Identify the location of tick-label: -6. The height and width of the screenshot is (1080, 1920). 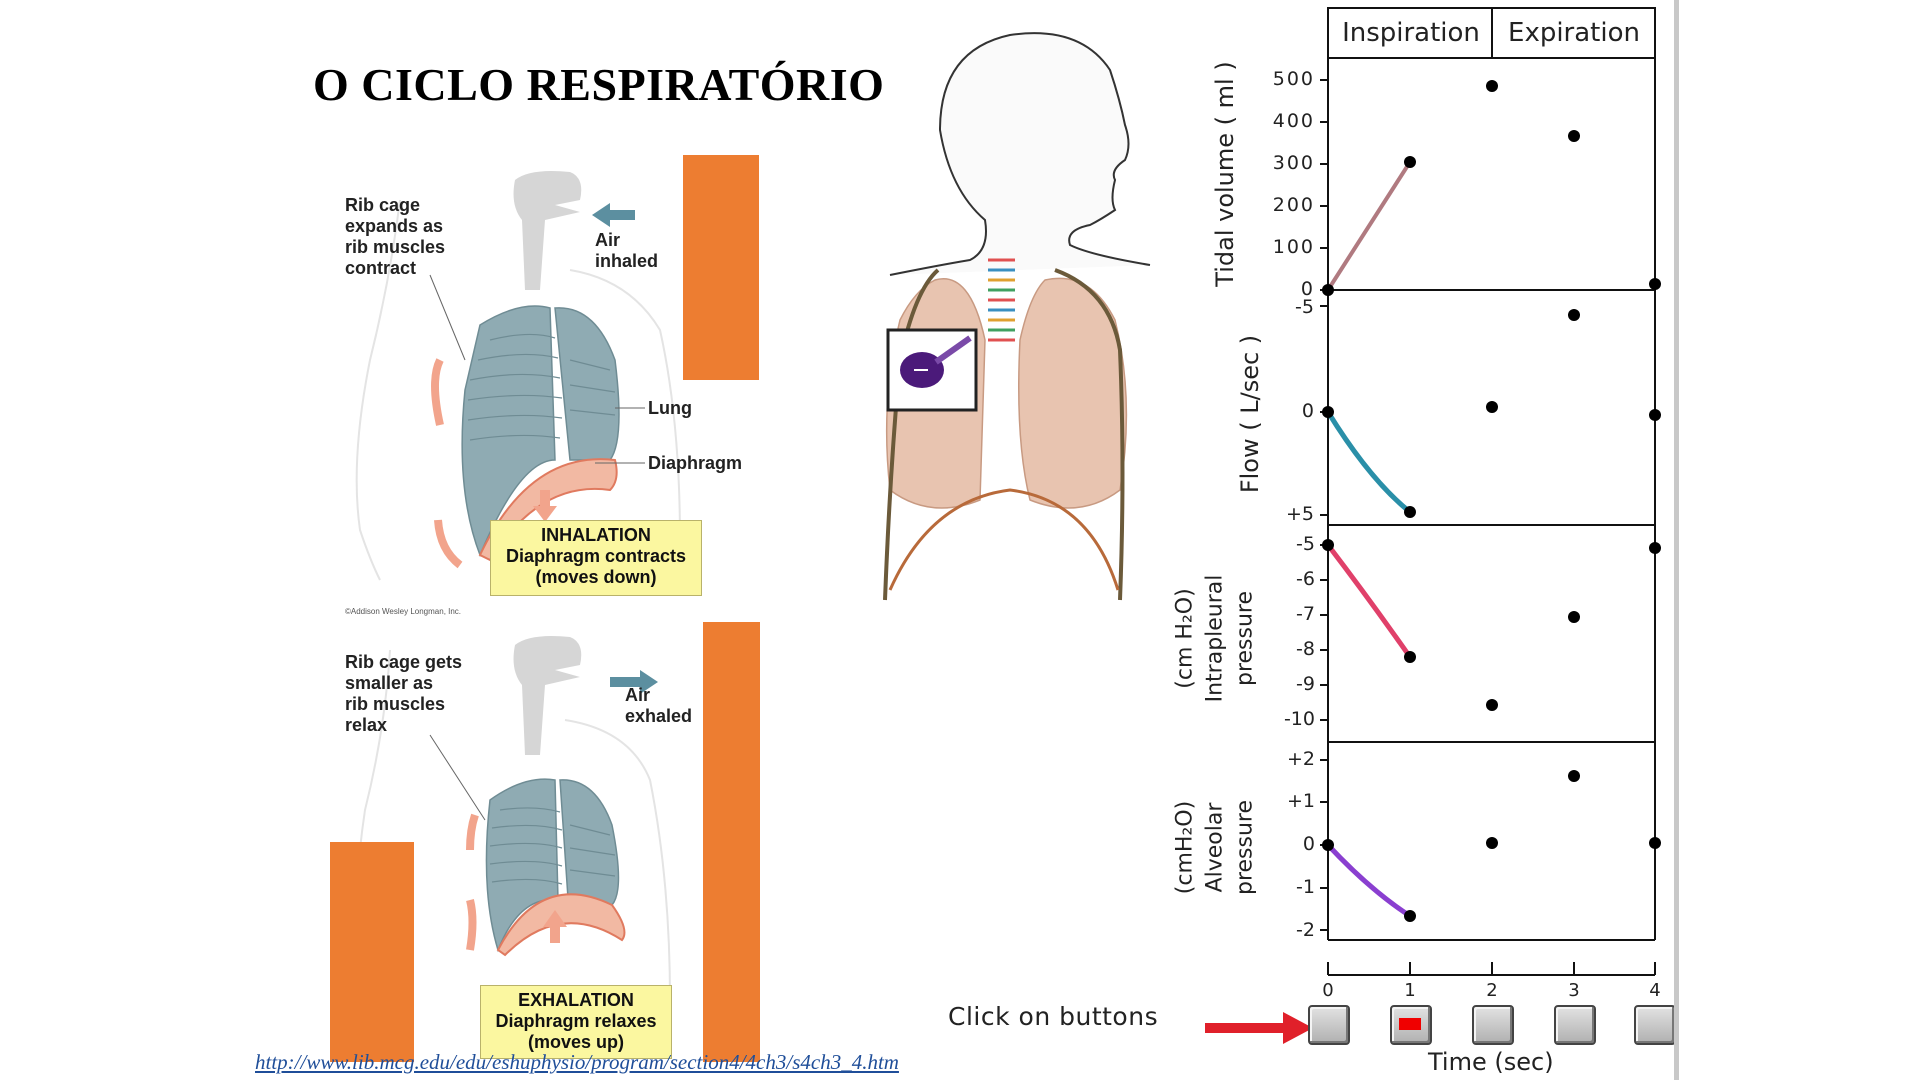
(1305, 579).